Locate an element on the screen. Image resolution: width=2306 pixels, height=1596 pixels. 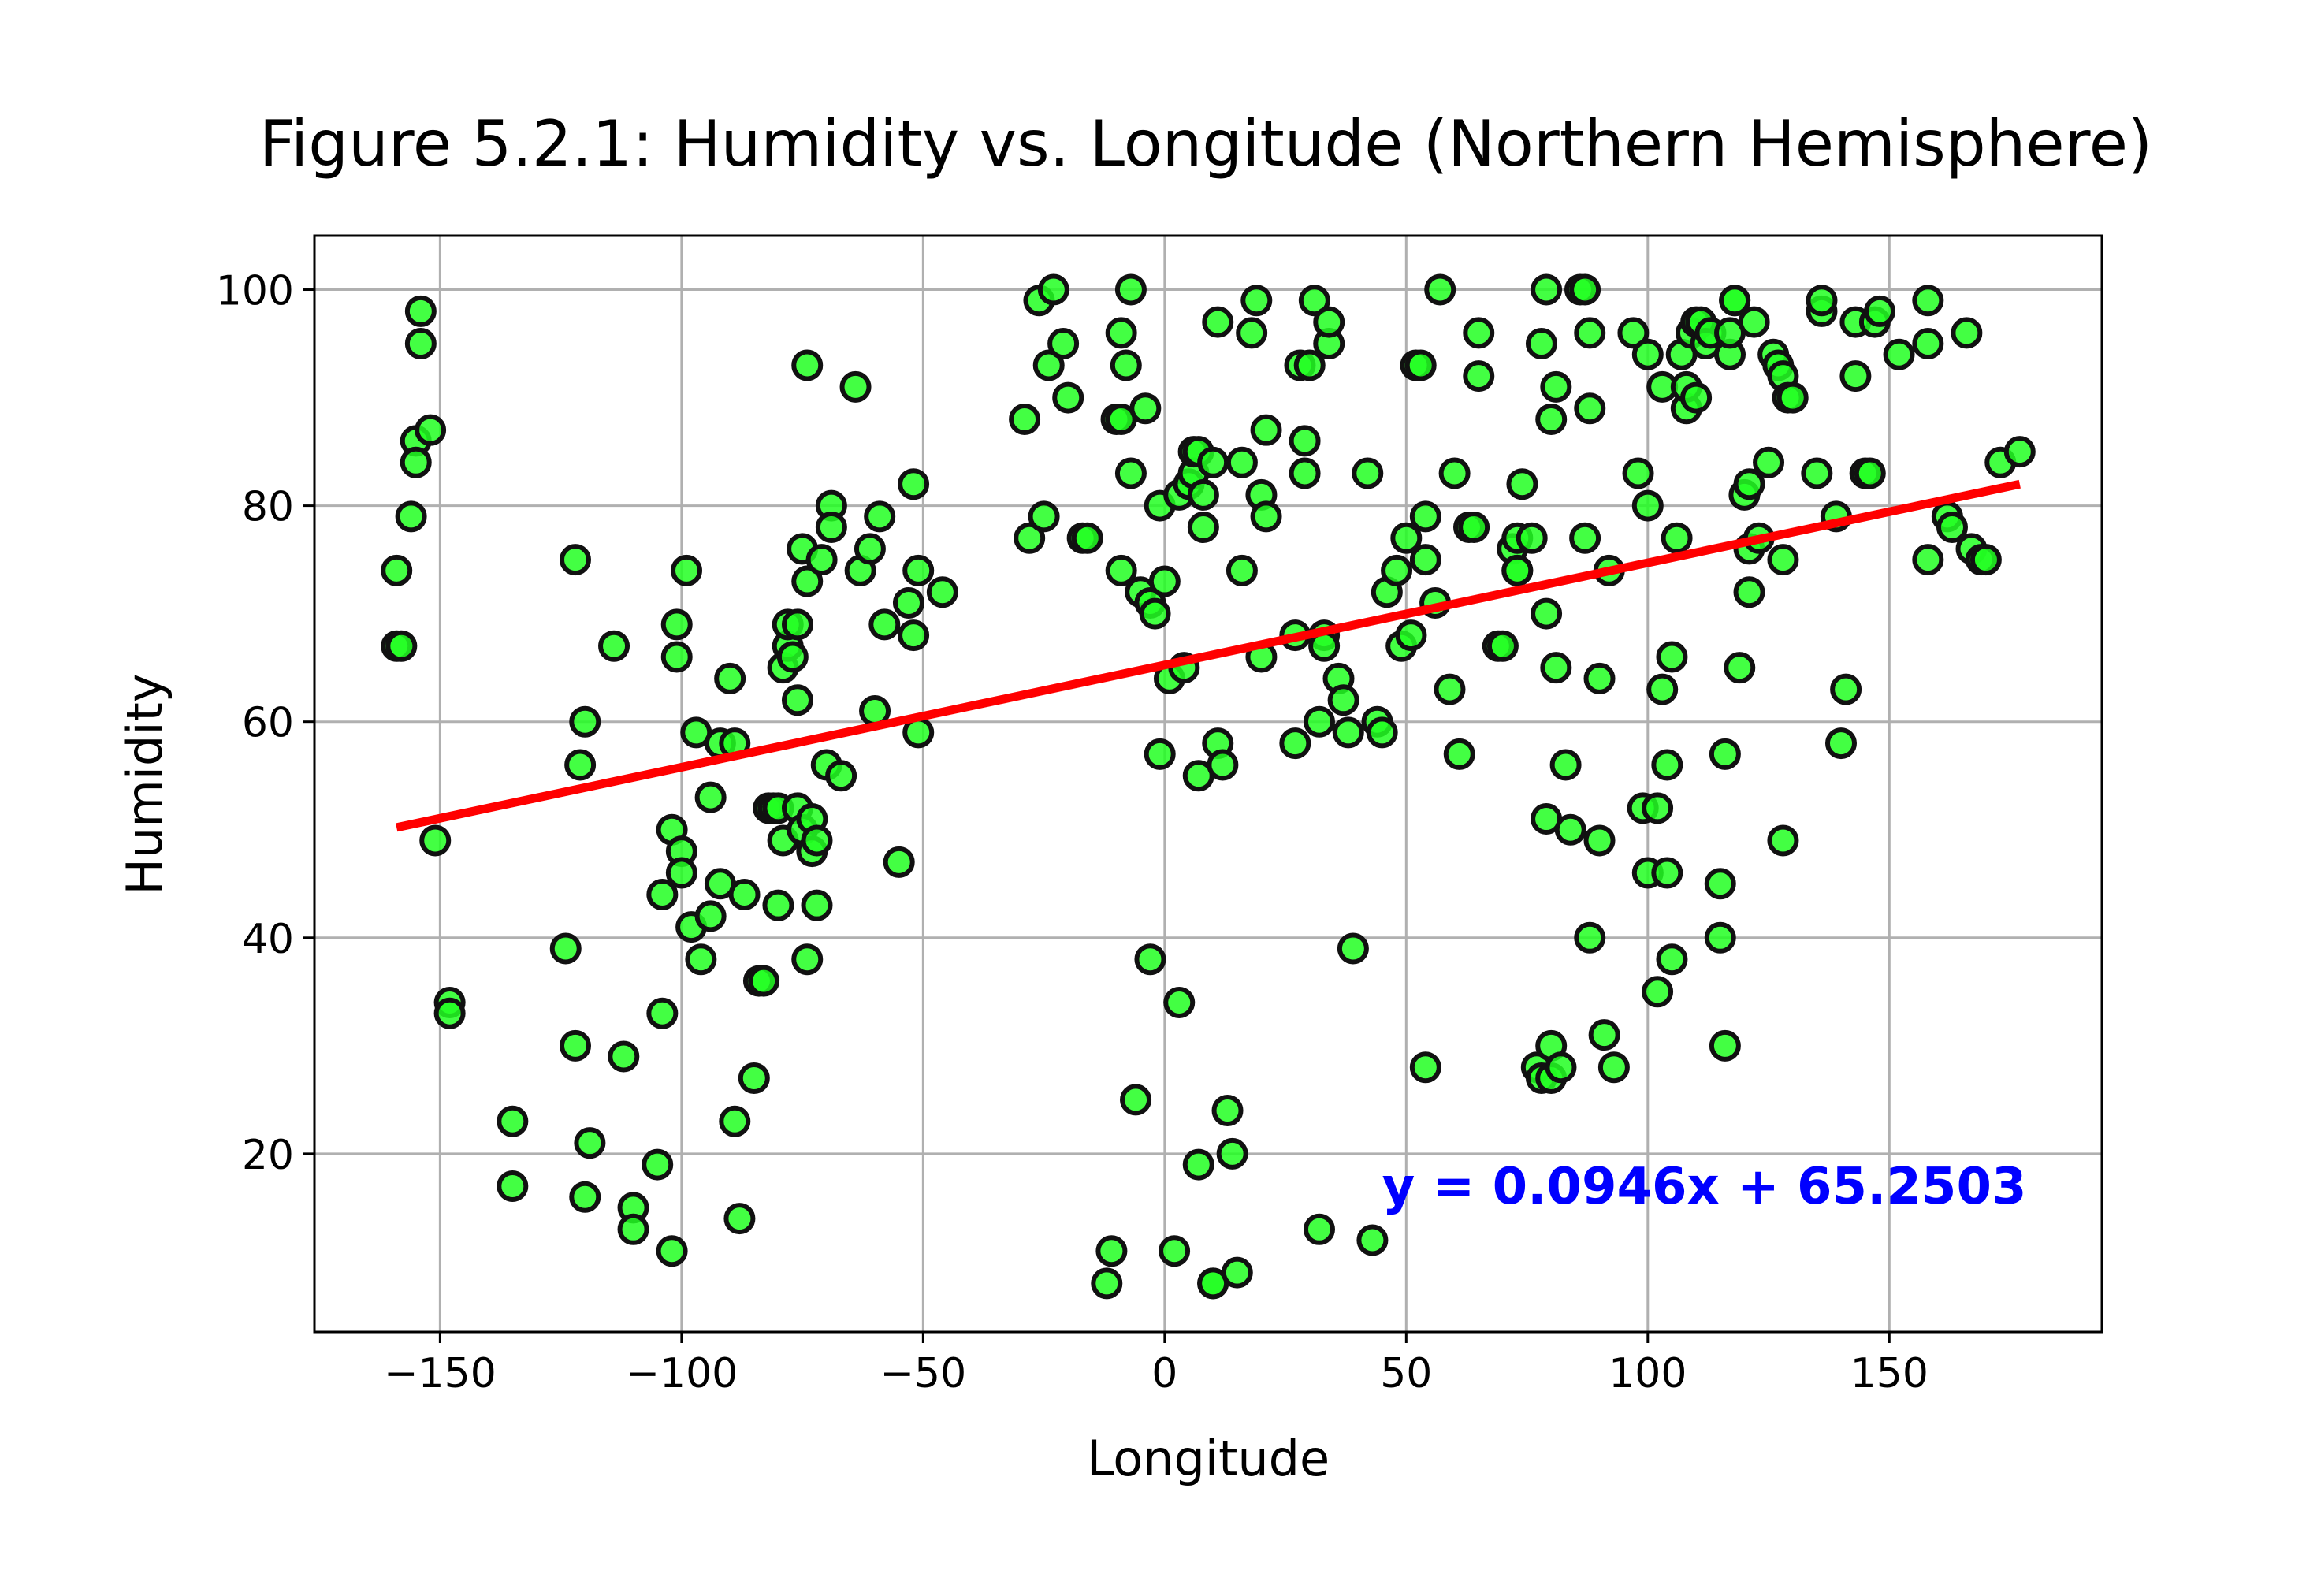
y-tick-label: 80 is located at coordinates (268, 507).